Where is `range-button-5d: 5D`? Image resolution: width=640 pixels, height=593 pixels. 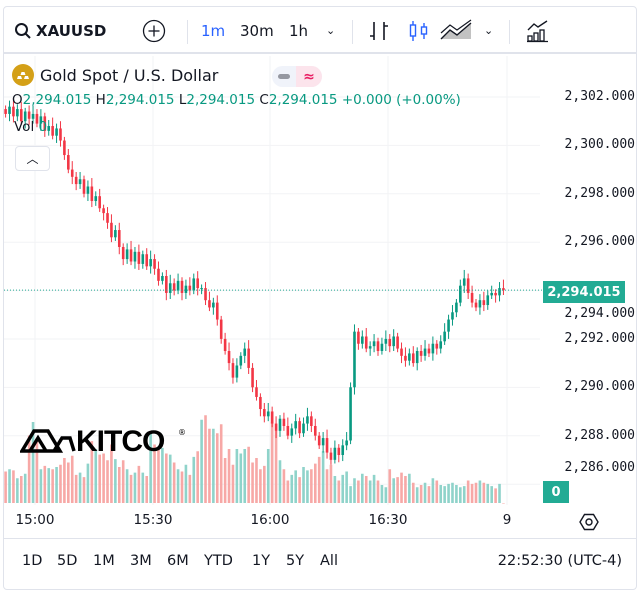 range-button-5d: 5D is located at coordinates (67, 561).